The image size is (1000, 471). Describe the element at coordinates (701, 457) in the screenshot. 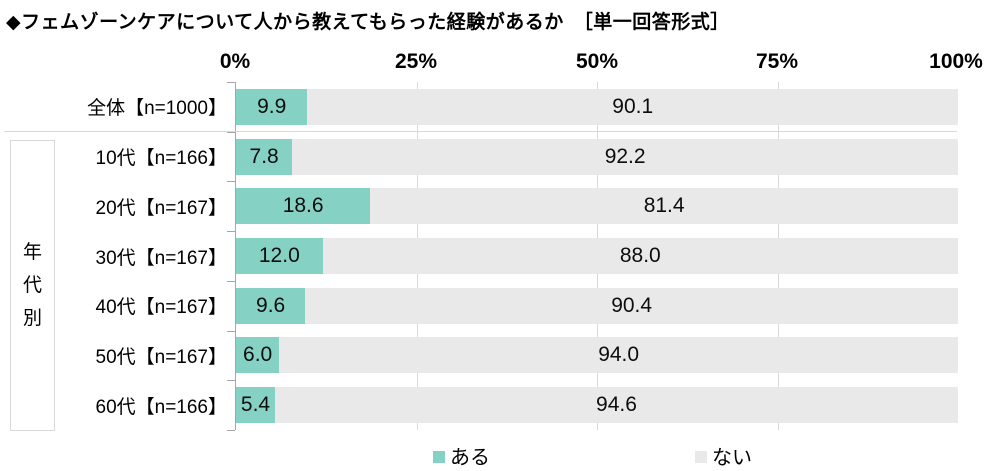

I see `legend-swatch-nai` at that location.